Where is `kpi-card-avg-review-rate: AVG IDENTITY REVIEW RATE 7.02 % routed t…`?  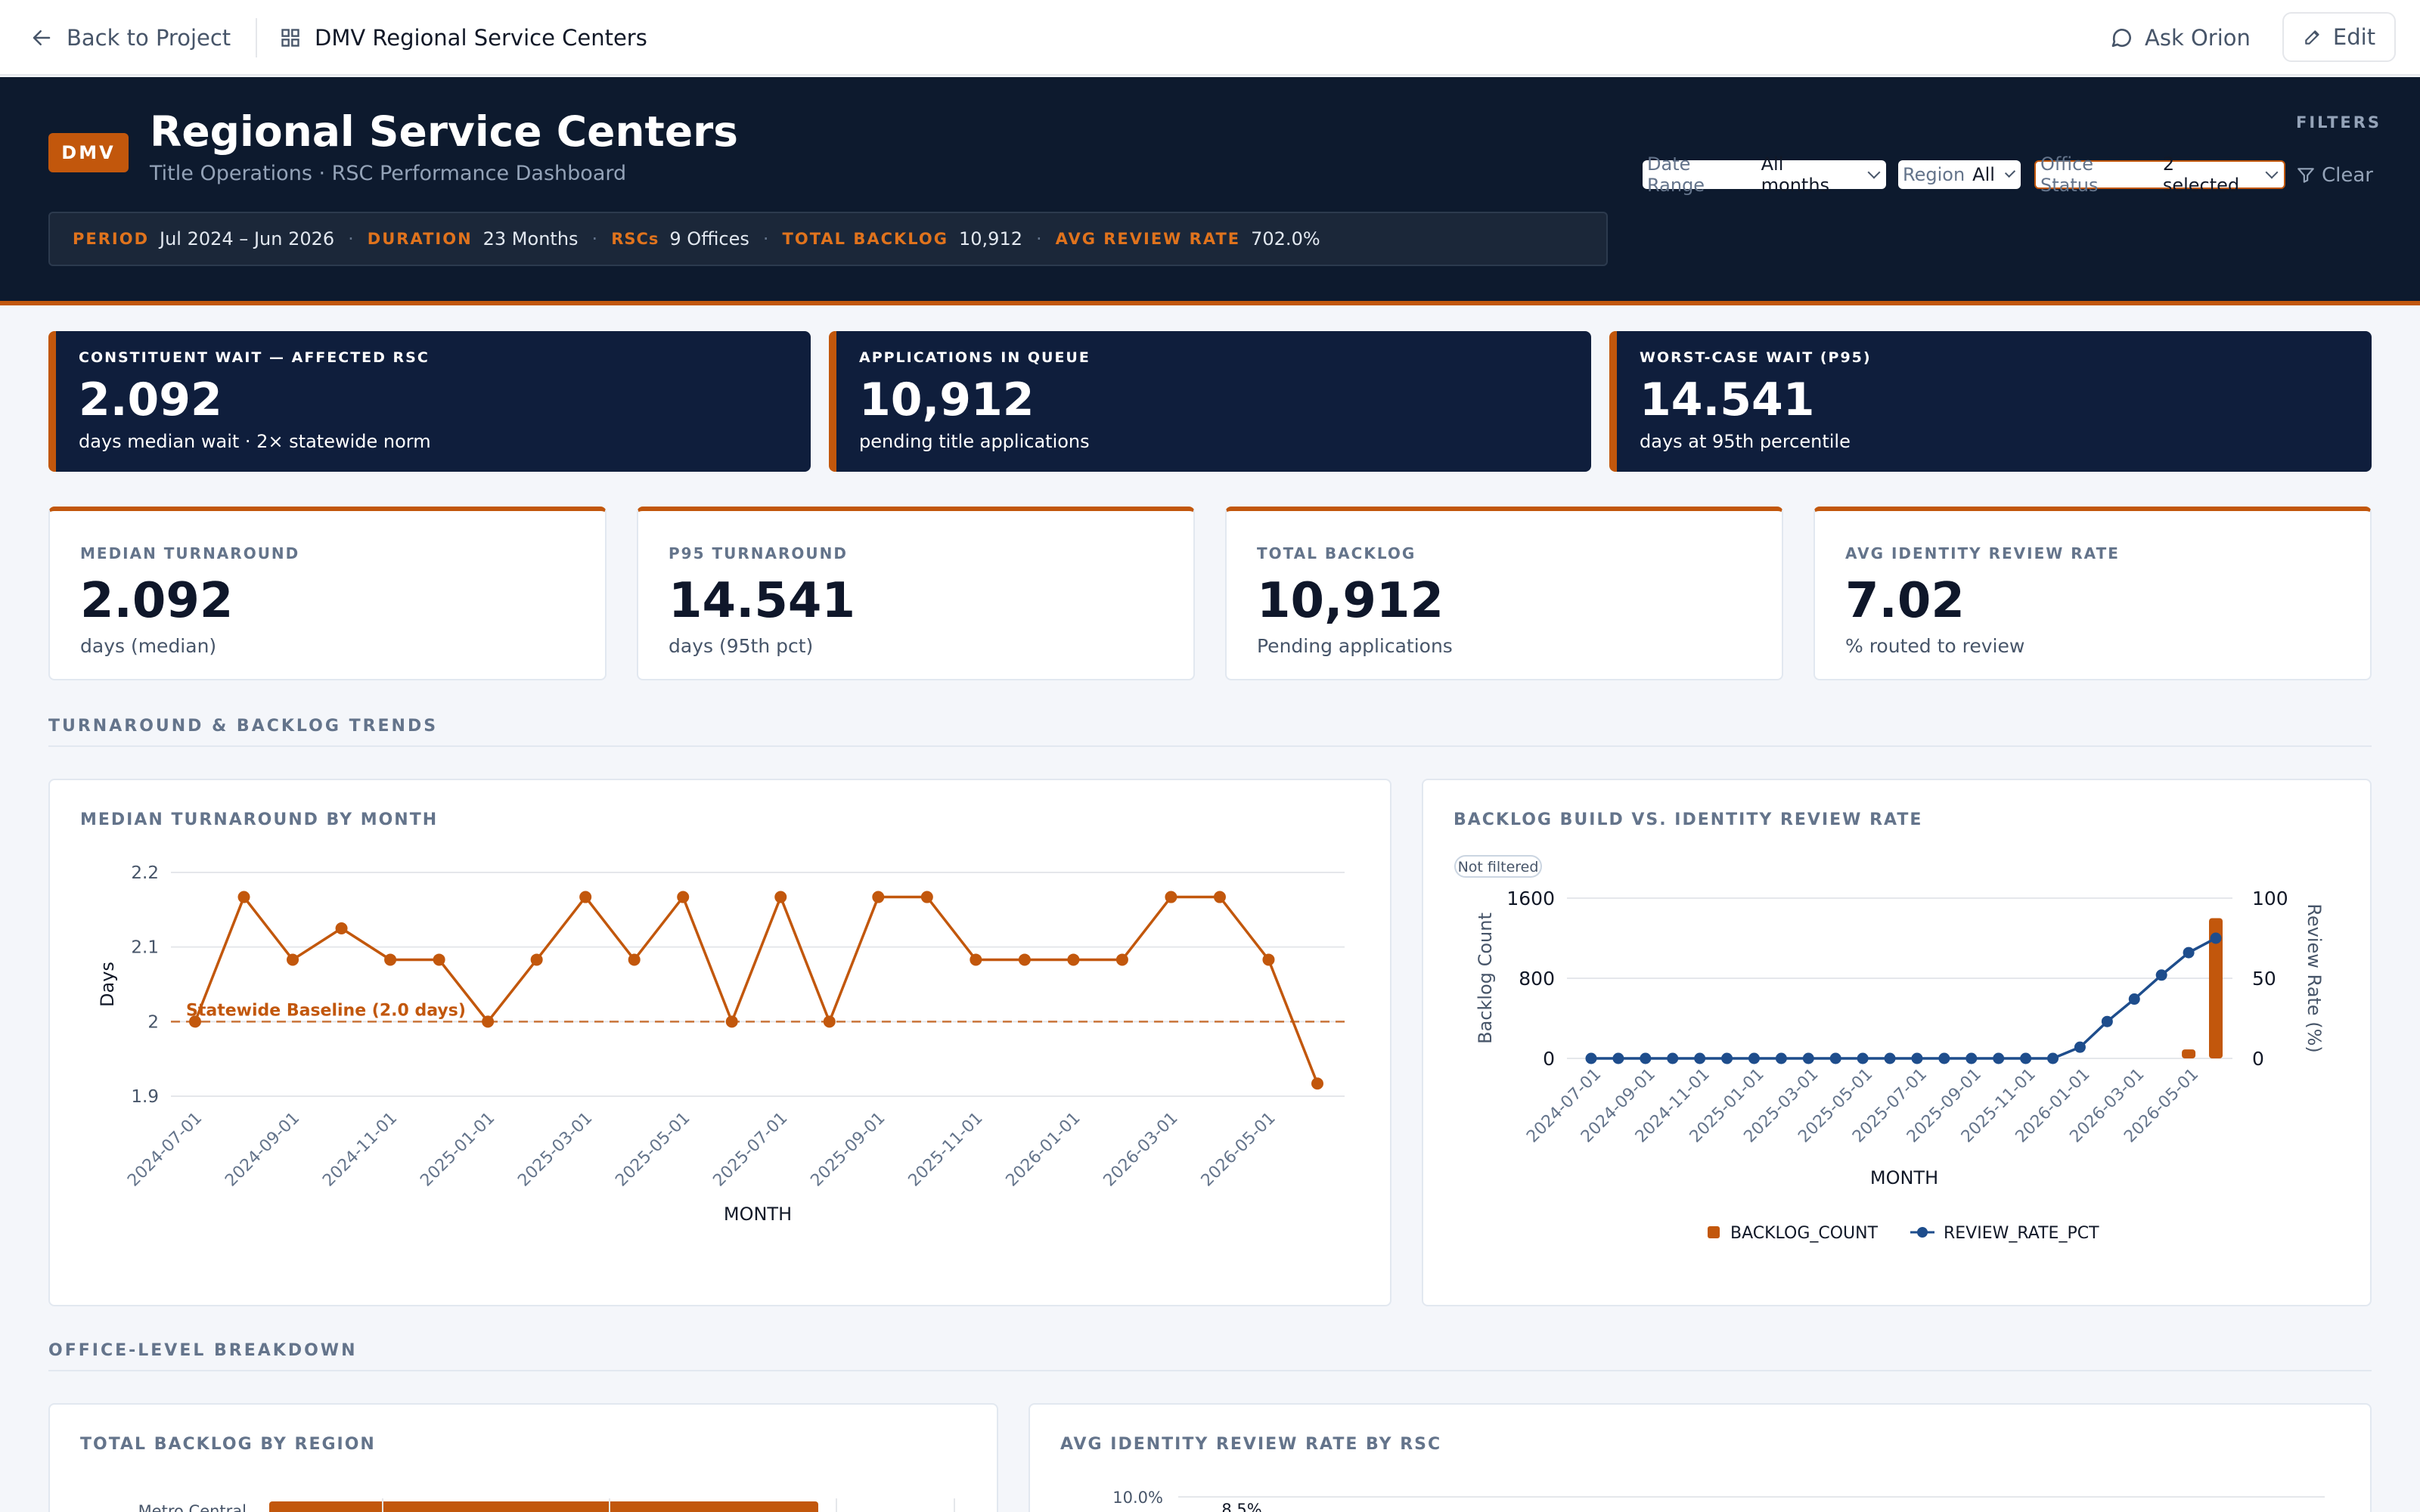 kpi-card-avg-review-rate: AVG IDENTITY REVIEW RATE 7.02 % routed t… is located at coordinates (2092, 593).